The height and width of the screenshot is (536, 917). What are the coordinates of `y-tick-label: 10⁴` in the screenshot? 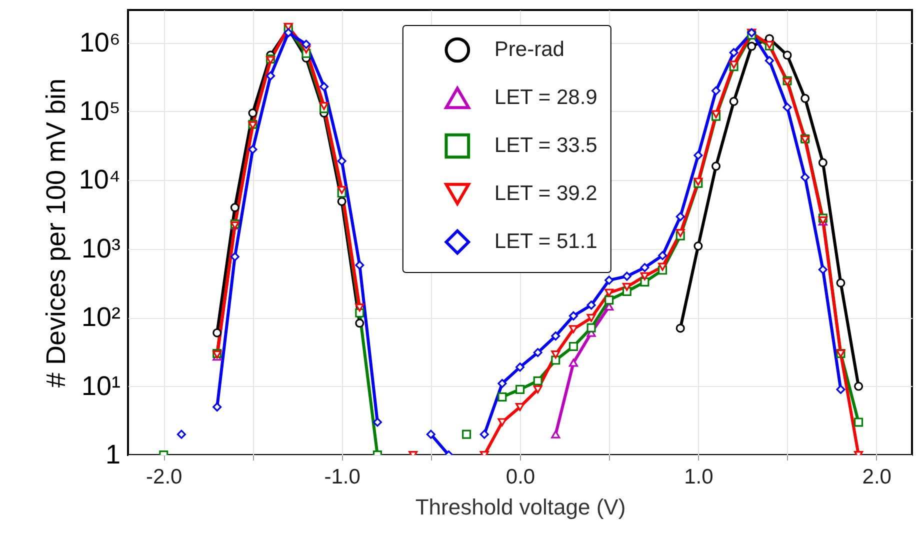 It's located at (99, 179).